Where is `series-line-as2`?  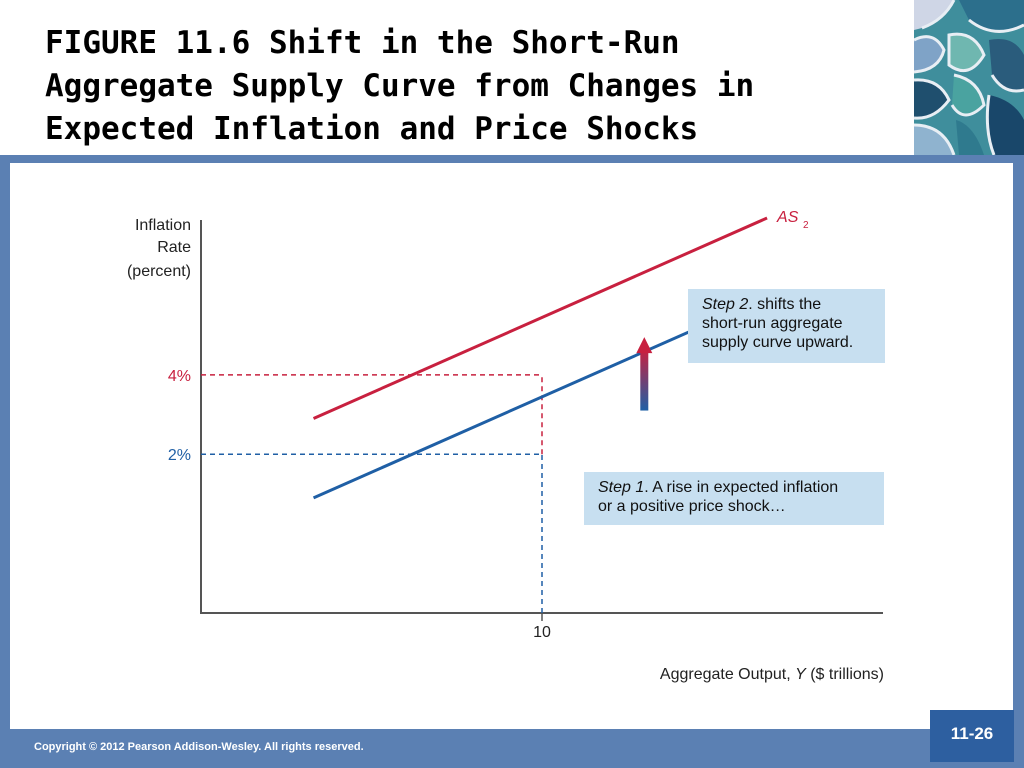
series-line-as2 is located at coordinates (540, 318).